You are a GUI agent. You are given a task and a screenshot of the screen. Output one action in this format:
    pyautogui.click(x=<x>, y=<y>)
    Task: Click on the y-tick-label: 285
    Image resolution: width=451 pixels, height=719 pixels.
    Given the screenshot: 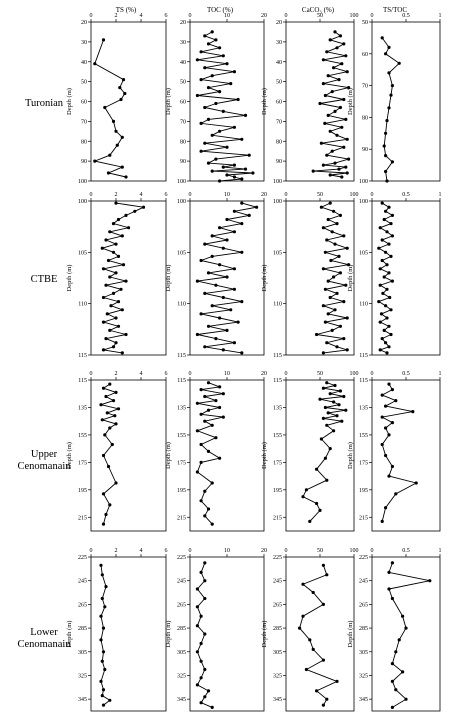 What is the action you would take?
    pyautogui.click(x=363, y=629)
    